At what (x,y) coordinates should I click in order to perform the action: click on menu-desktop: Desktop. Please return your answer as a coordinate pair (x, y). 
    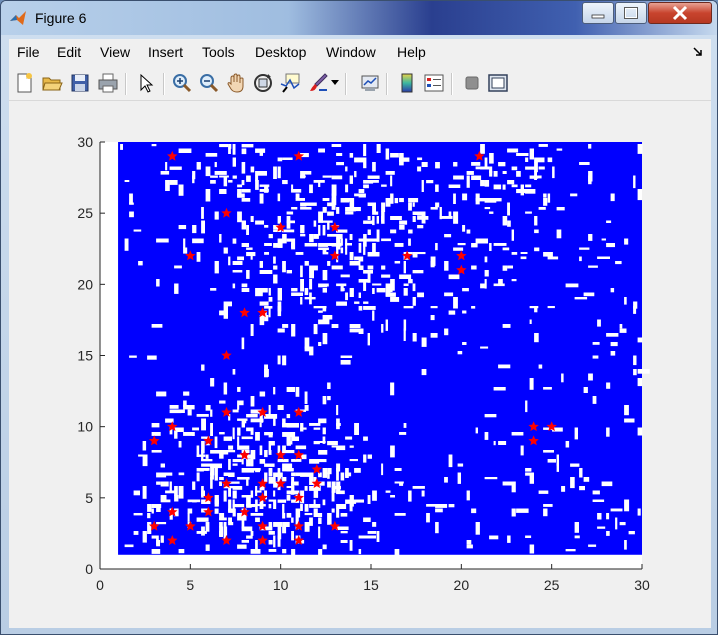
    Looking at the image, I should click on (281, 52).